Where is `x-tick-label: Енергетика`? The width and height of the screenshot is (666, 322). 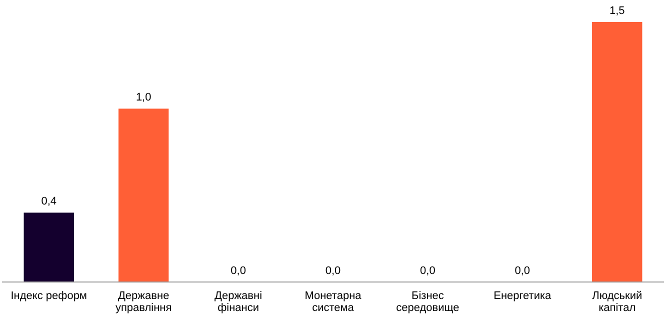
x-tick-label: Енергетика is located at coordinates (523, 296).